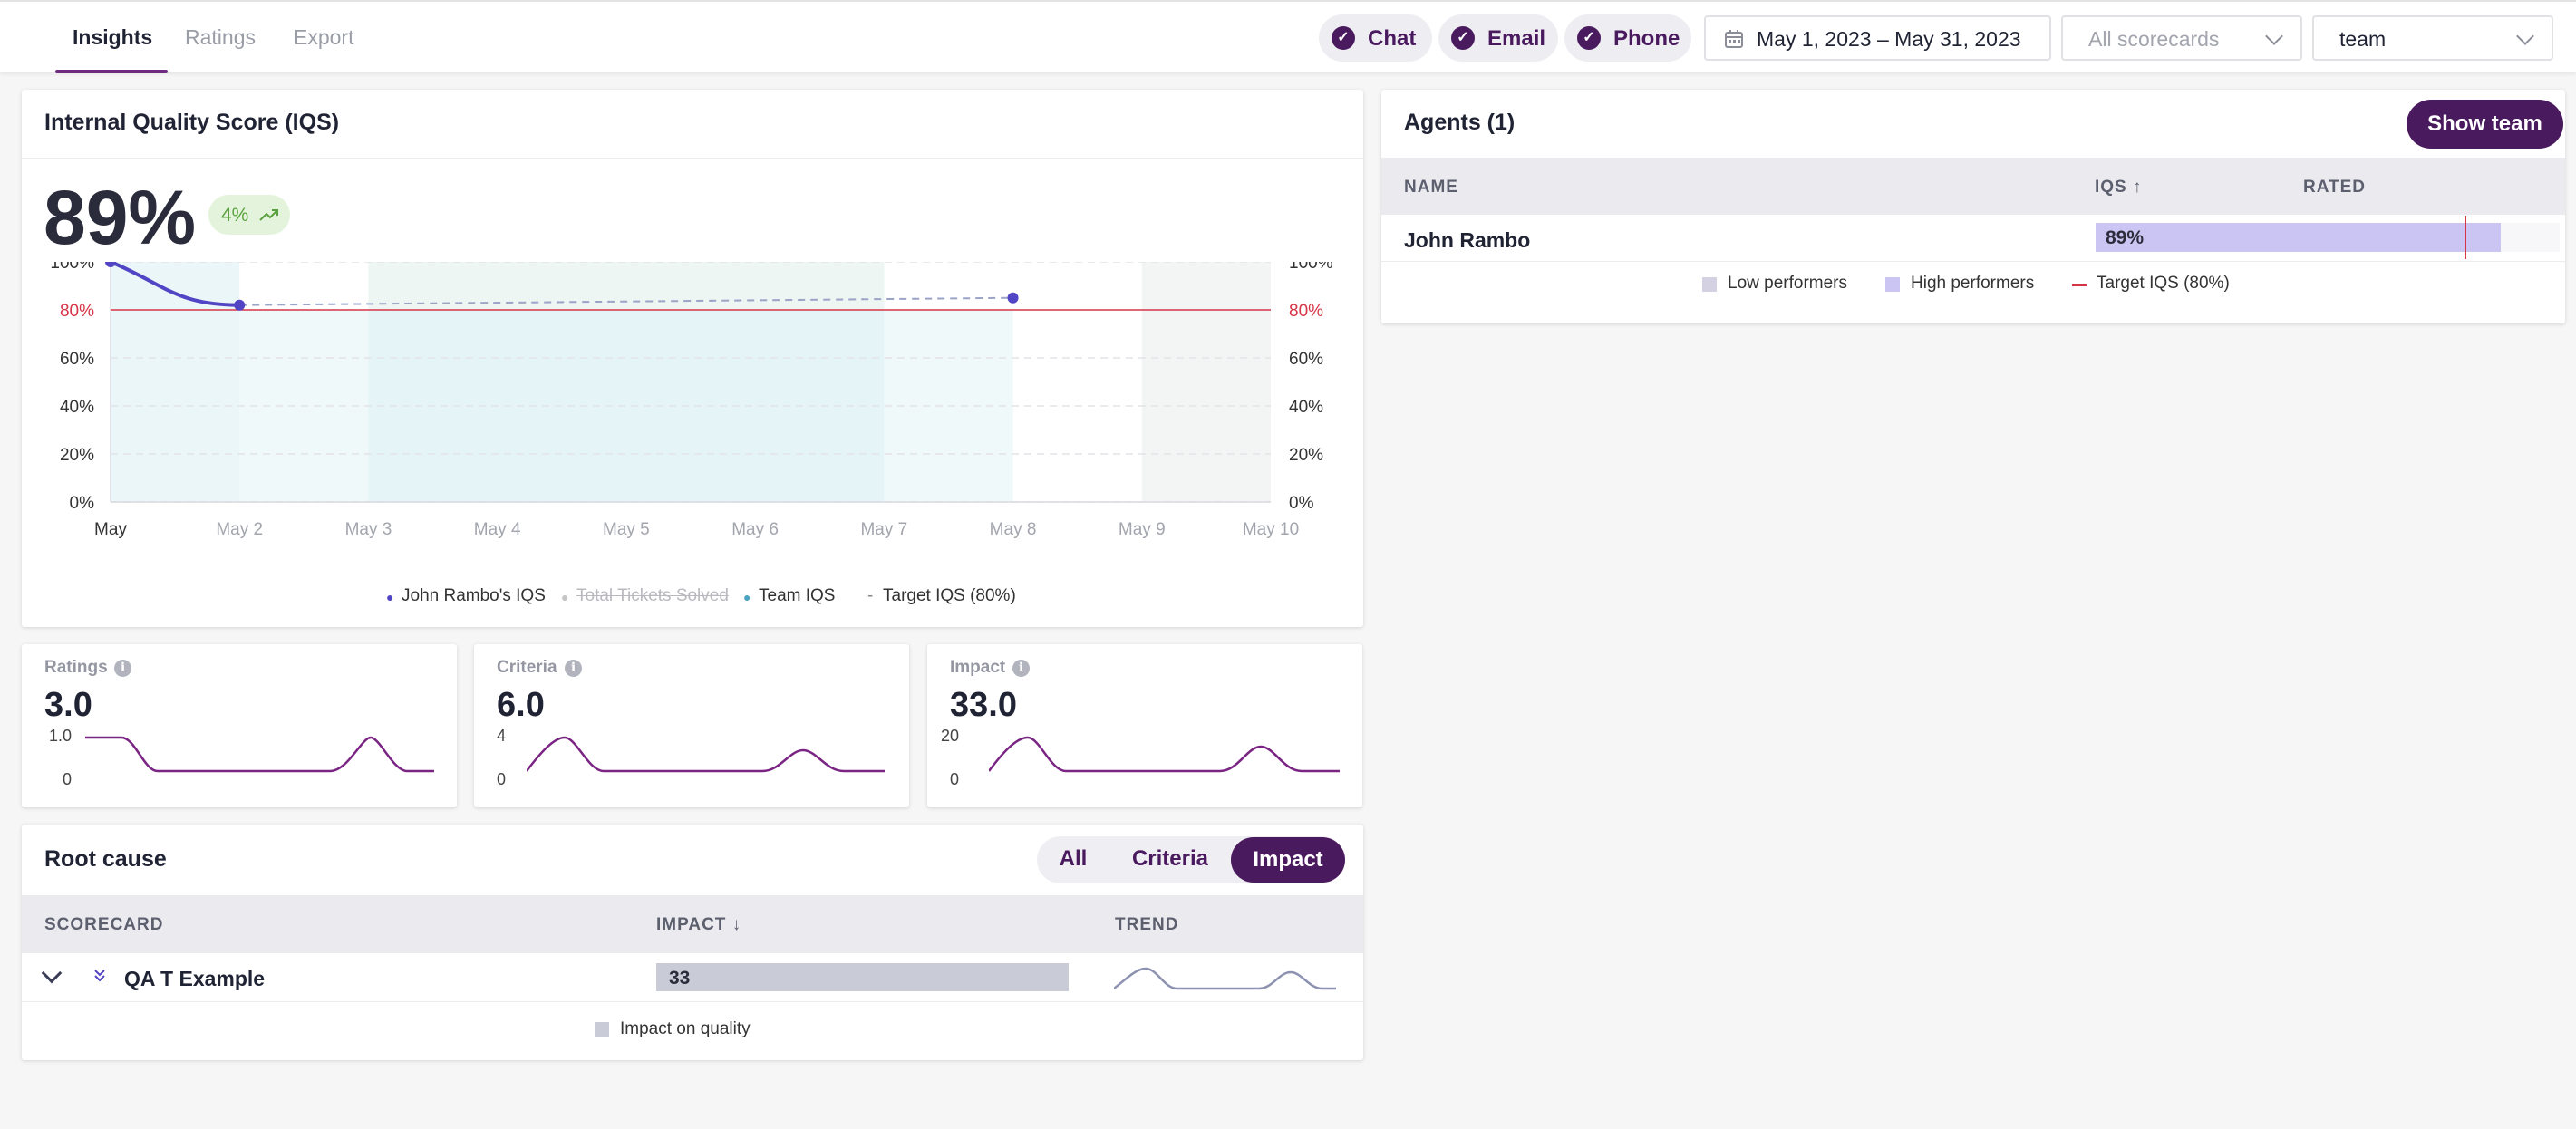  What do you see at coordinates (77, 311) in the screenshot?
I see `y-tick-label: 80%` at bounding box center [77, 311].